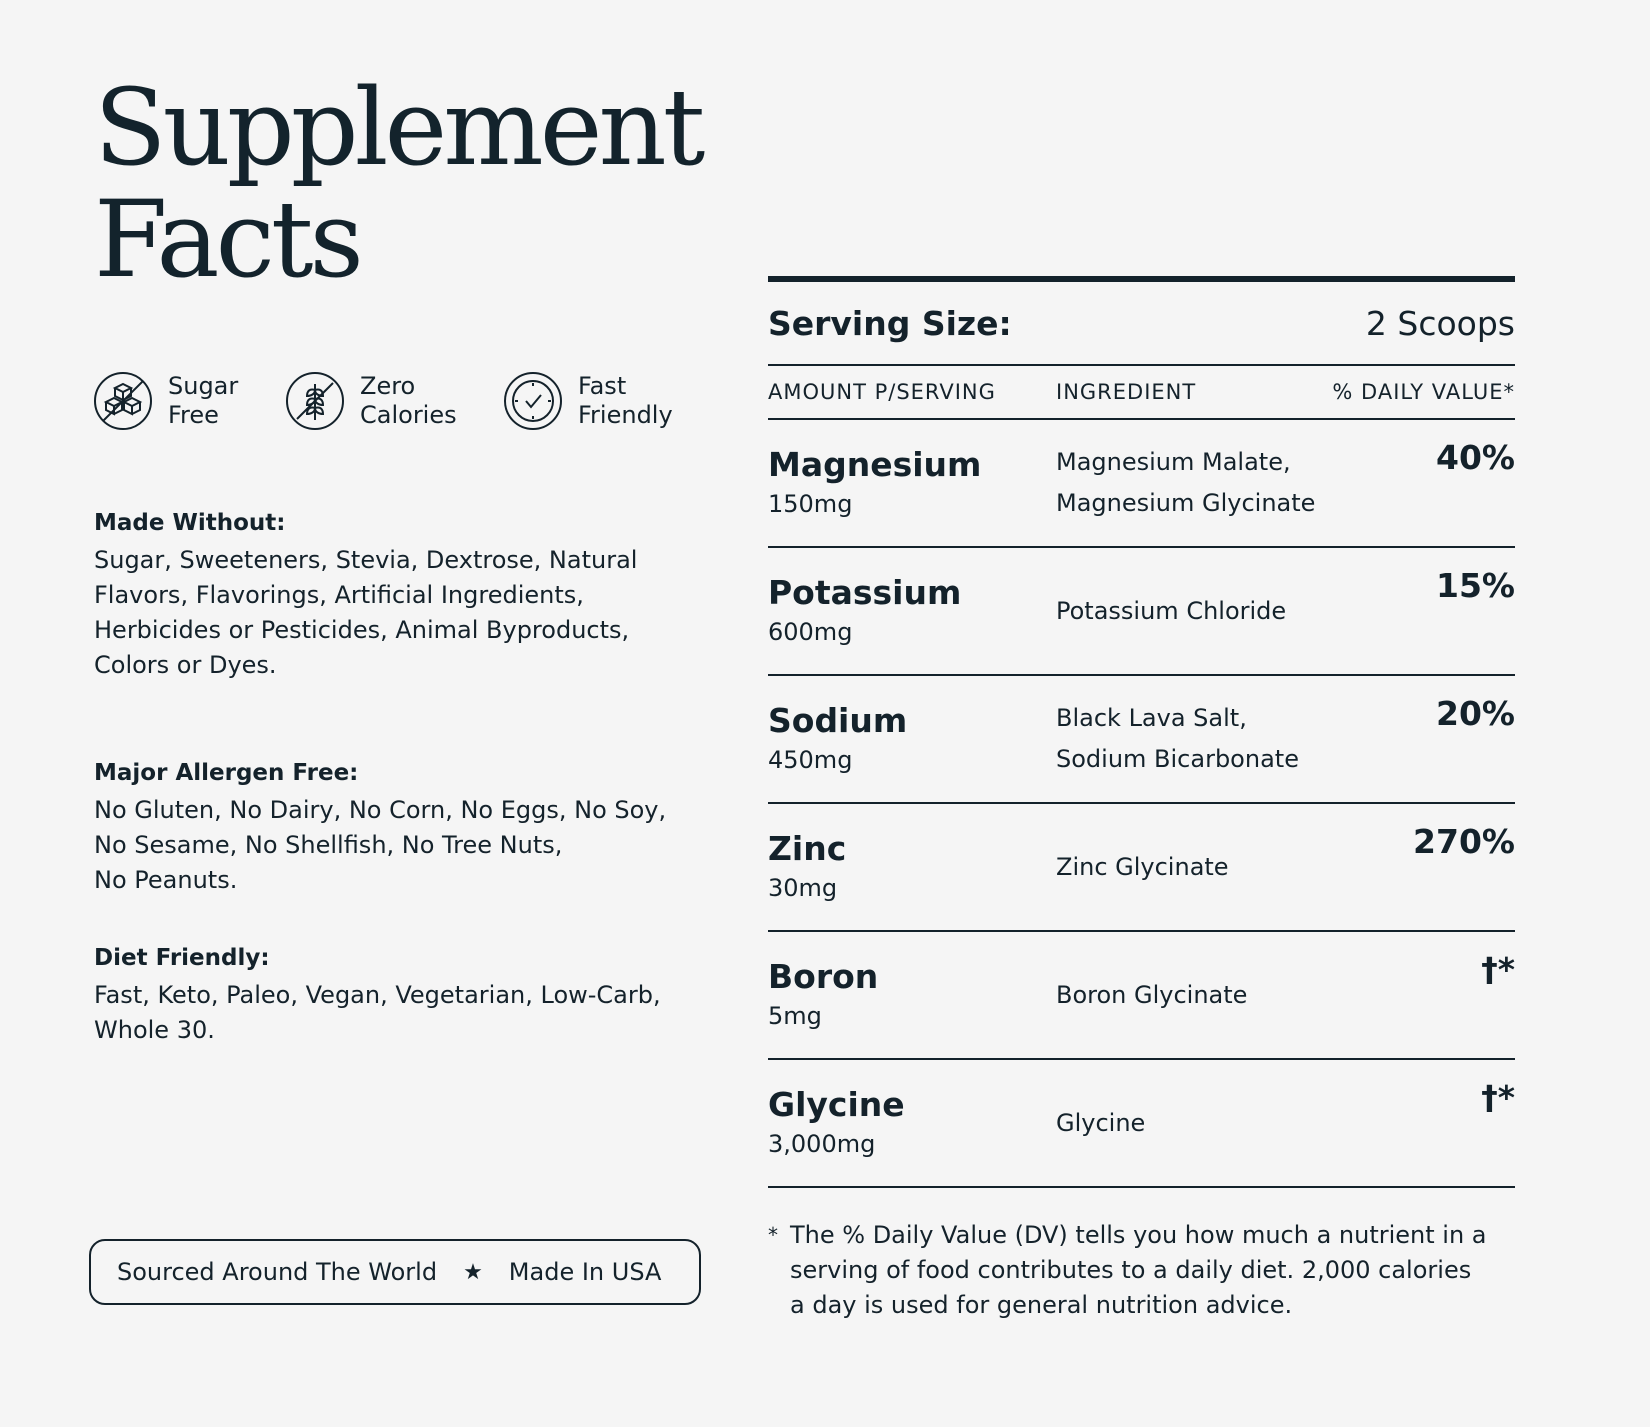 The width and height of the screenshot is (1650, 1427). What do you see at coordinates (1440, 323) in the screenshot?
I see `serving-size-value: 2 Scoops` at bounding box center [1440, 323].